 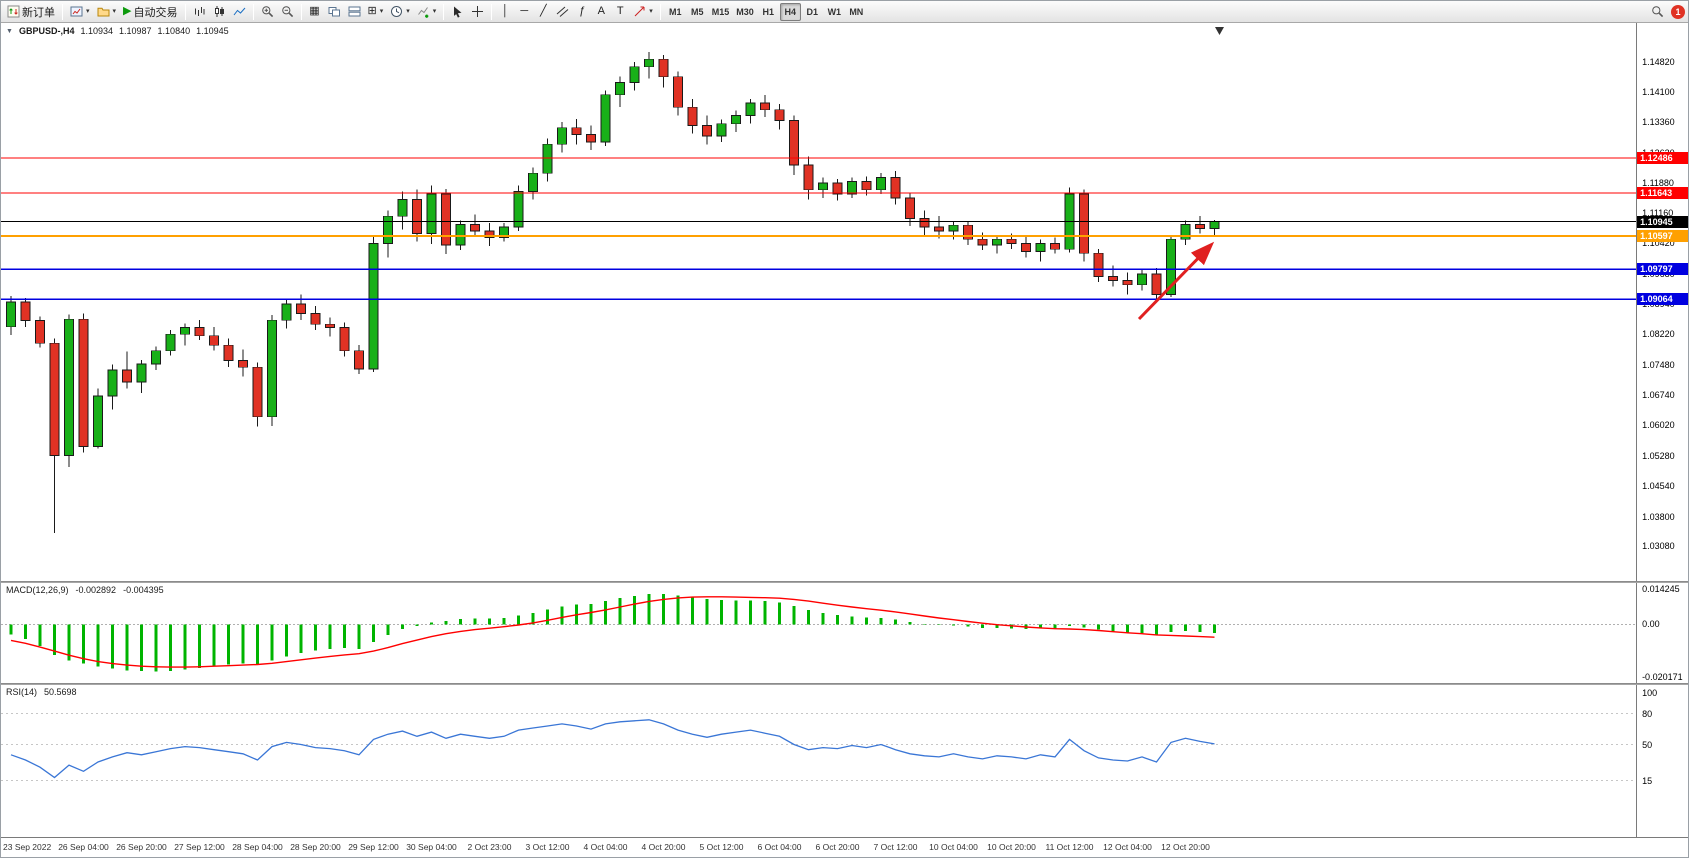 I want to click on bar-chart-type-button, so click(x=199, y=12).